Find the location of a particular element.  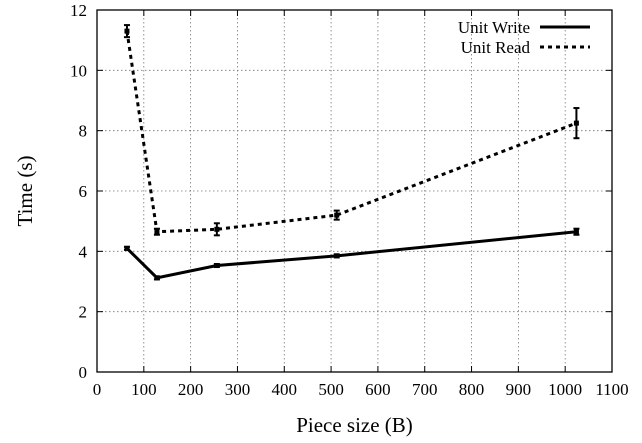

y-tick-label: 0 is located at coordinates (83, 372).